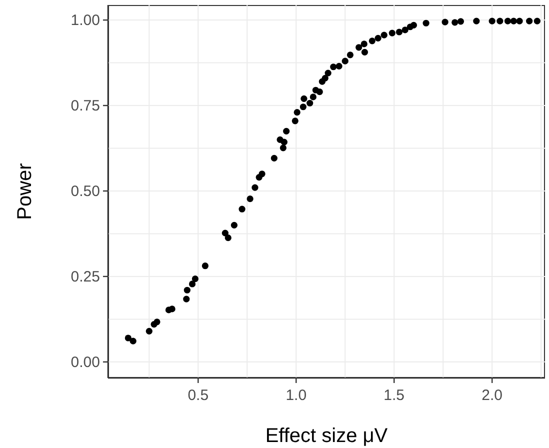  Describe the element at coordinates (25, 191) in the screenshot. I see `y-axis-title: Power` at that location.